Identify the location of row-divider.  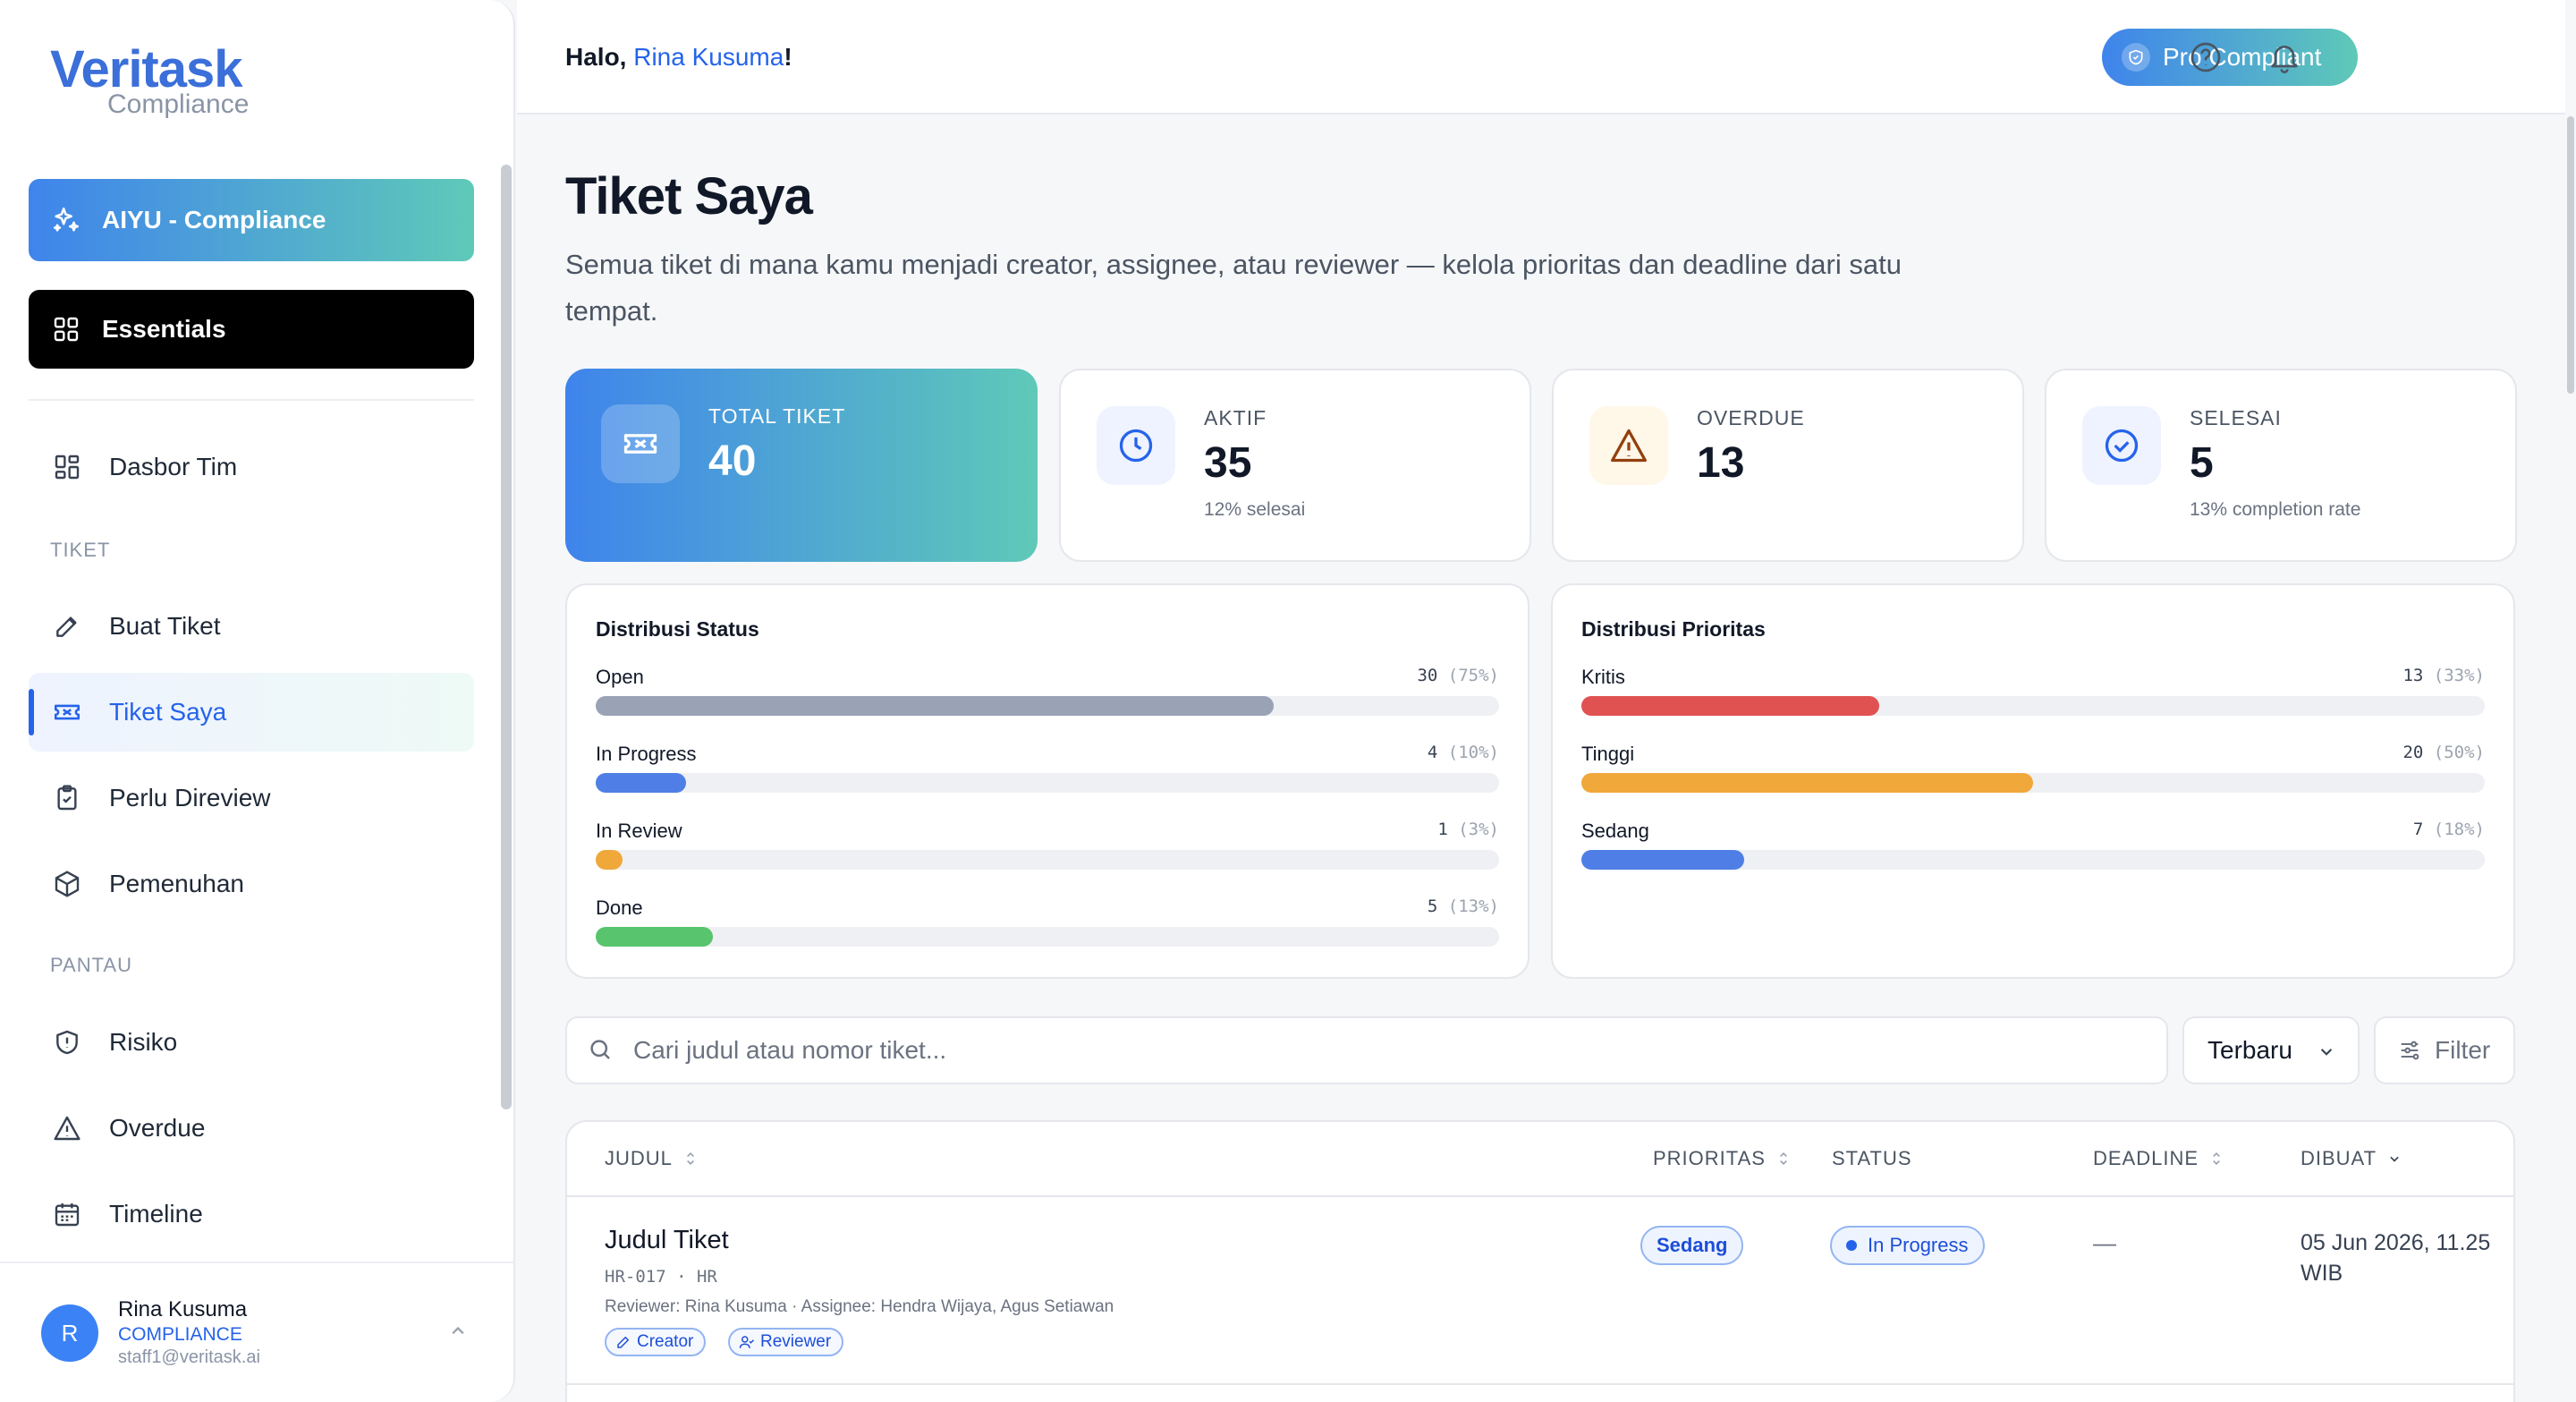
(1540, 1384).